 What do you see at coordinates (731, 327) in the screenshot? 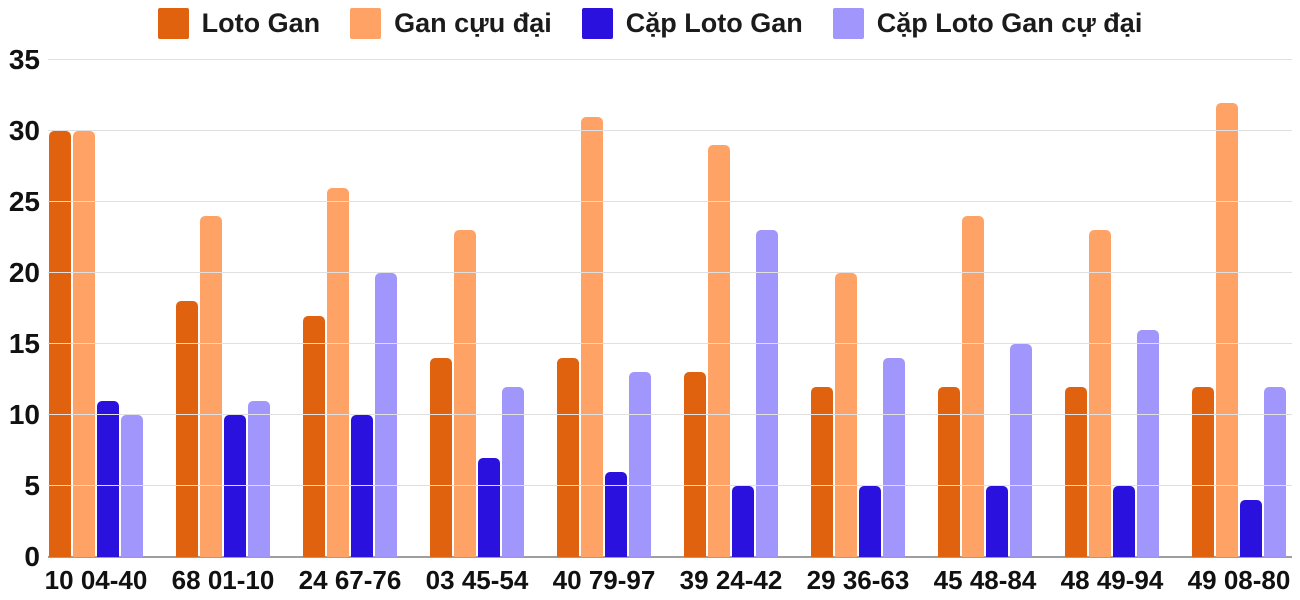
I see `bar-group-6: 39 24-42` at bounding box center [731, 327].